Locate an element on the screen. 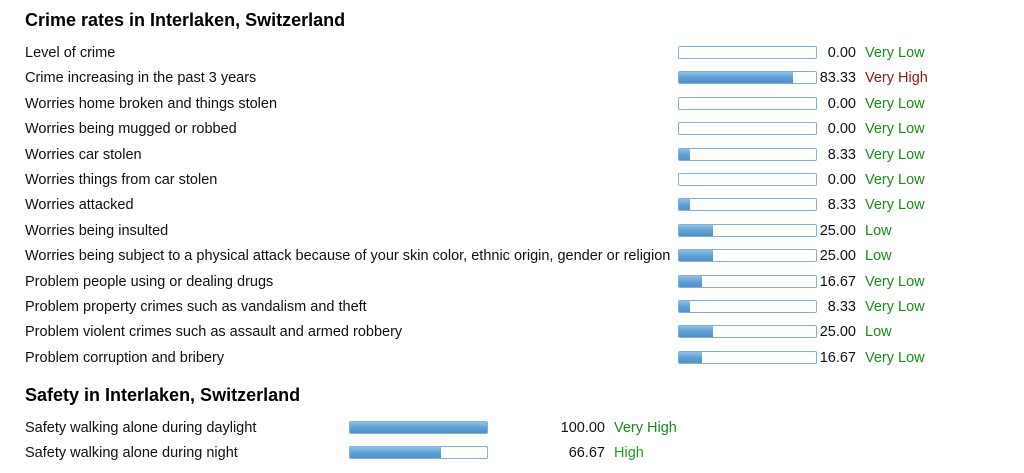  row-label: Worries things from car stolen is located at coordinates (121, 180).